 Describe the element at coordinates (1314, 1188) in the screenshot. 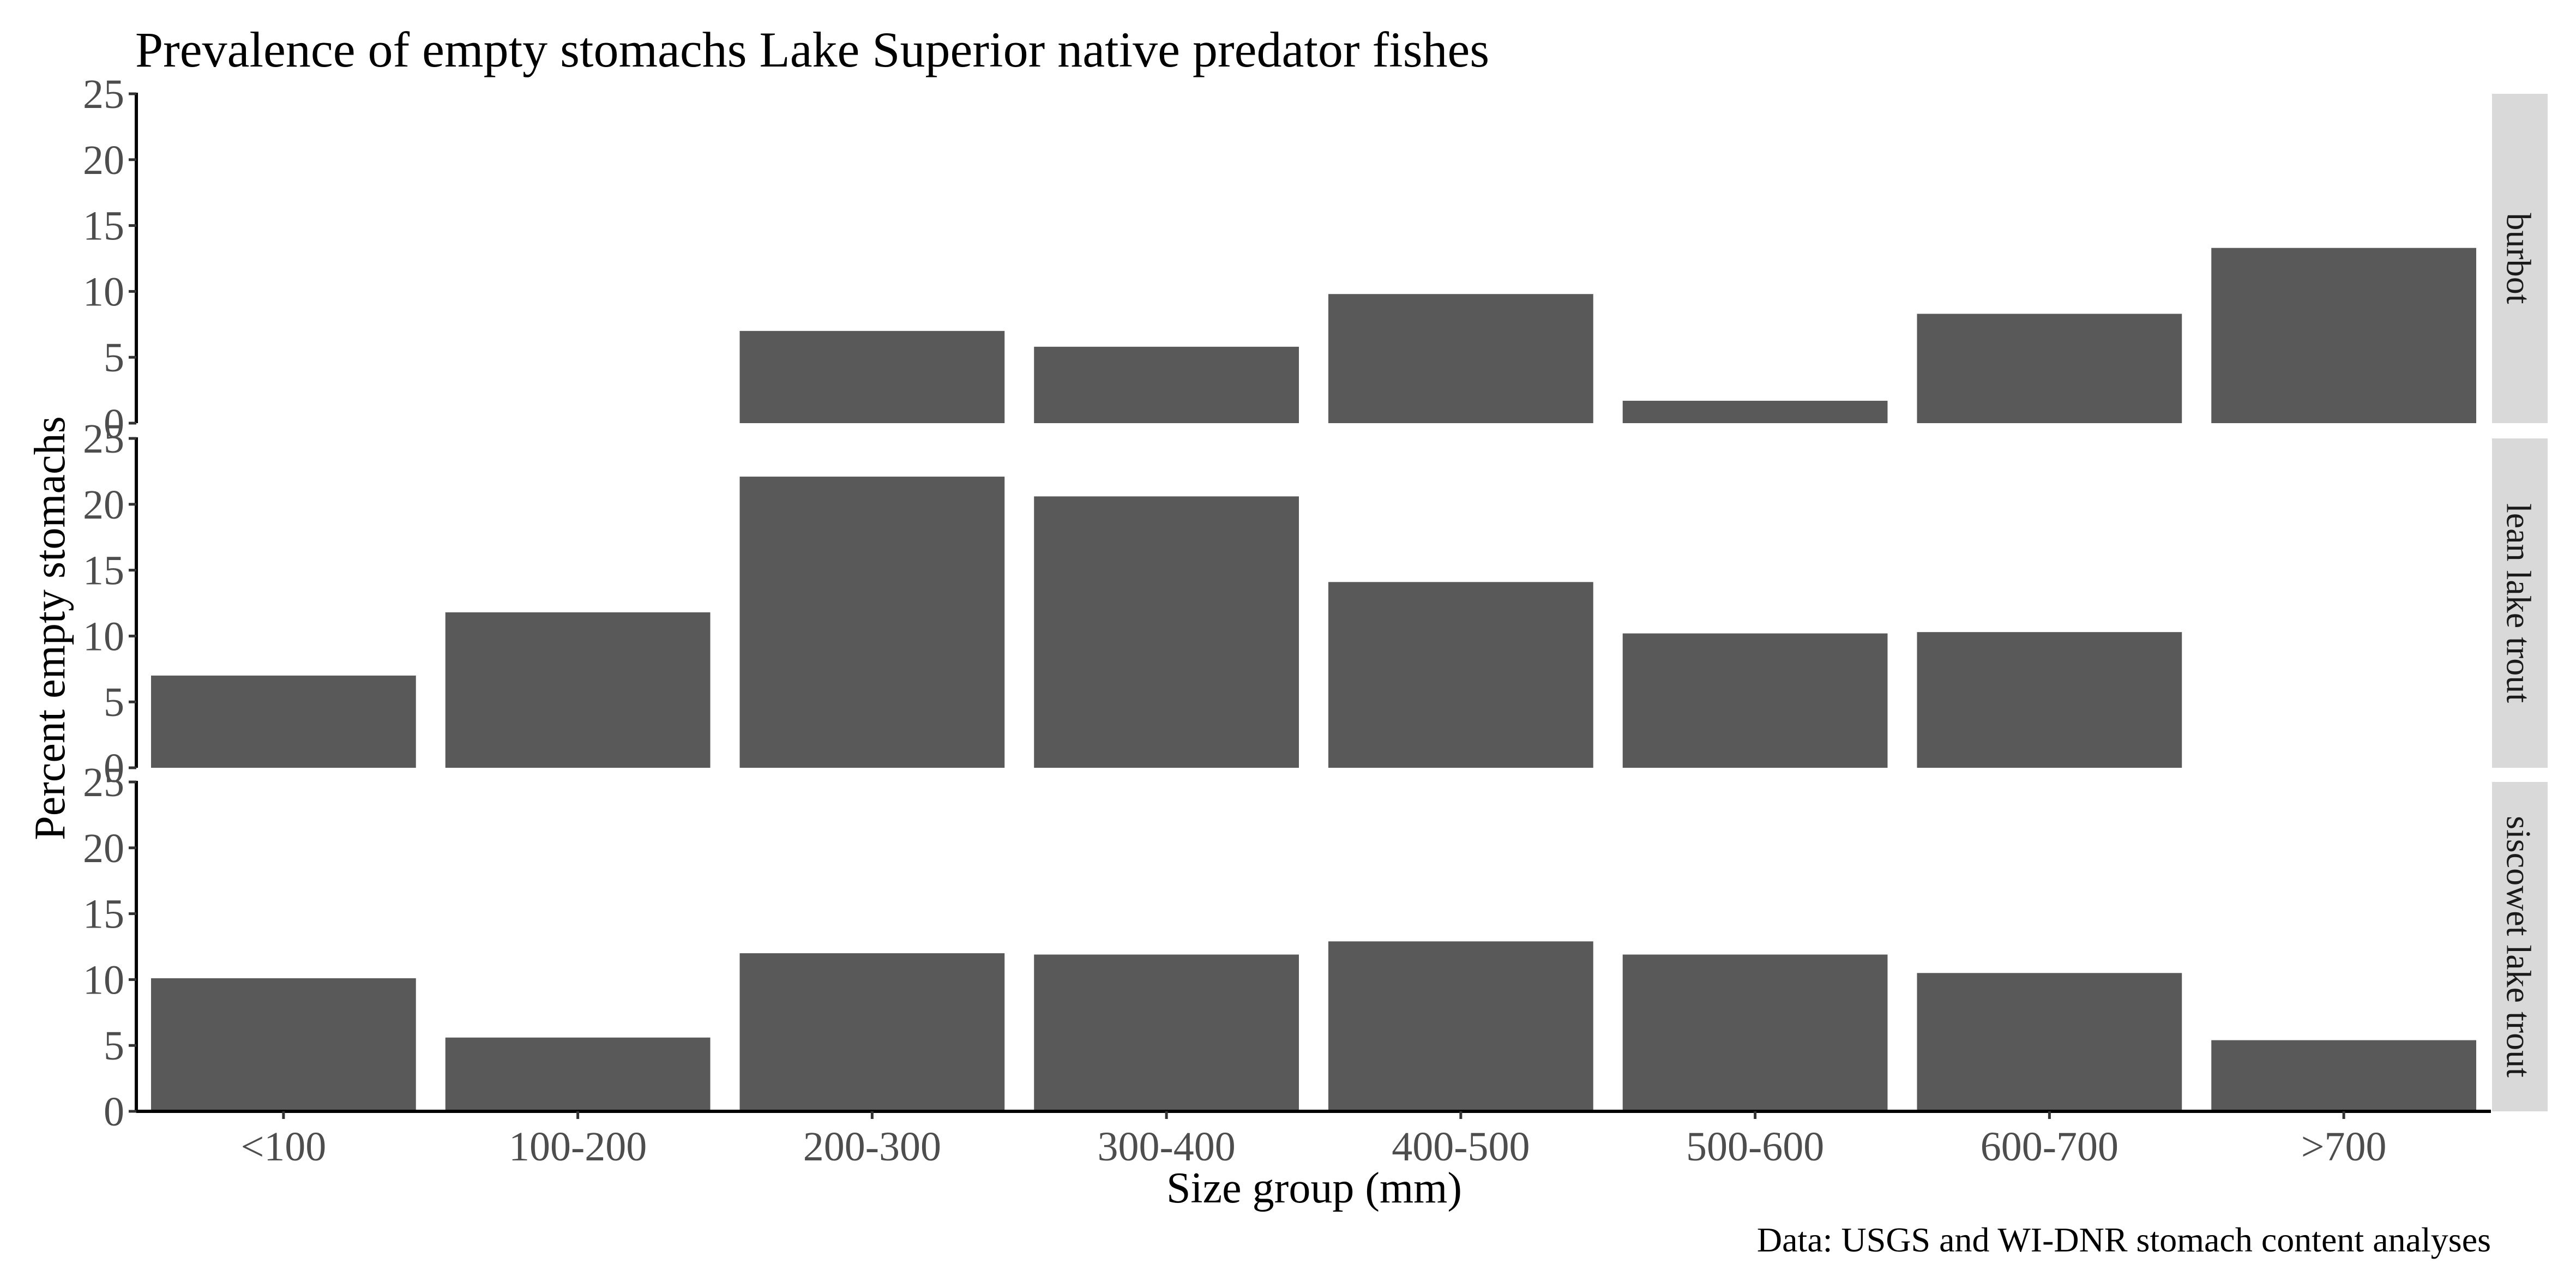

I see `x-axis-title: Size group (mm)` at that location.